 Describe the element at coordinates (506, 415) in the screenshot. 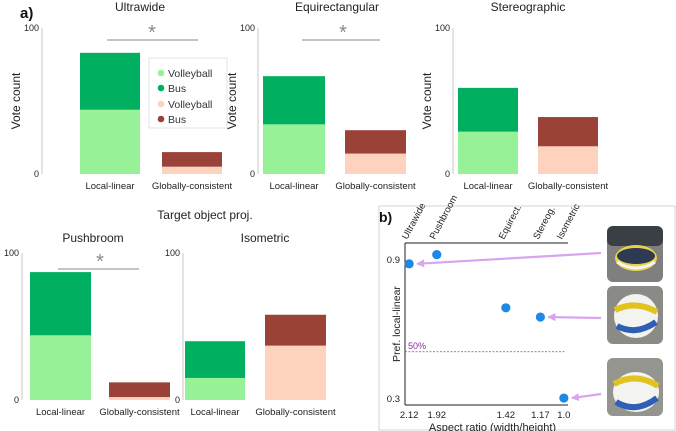

I see `x-tick-label: 1.42` at that location.